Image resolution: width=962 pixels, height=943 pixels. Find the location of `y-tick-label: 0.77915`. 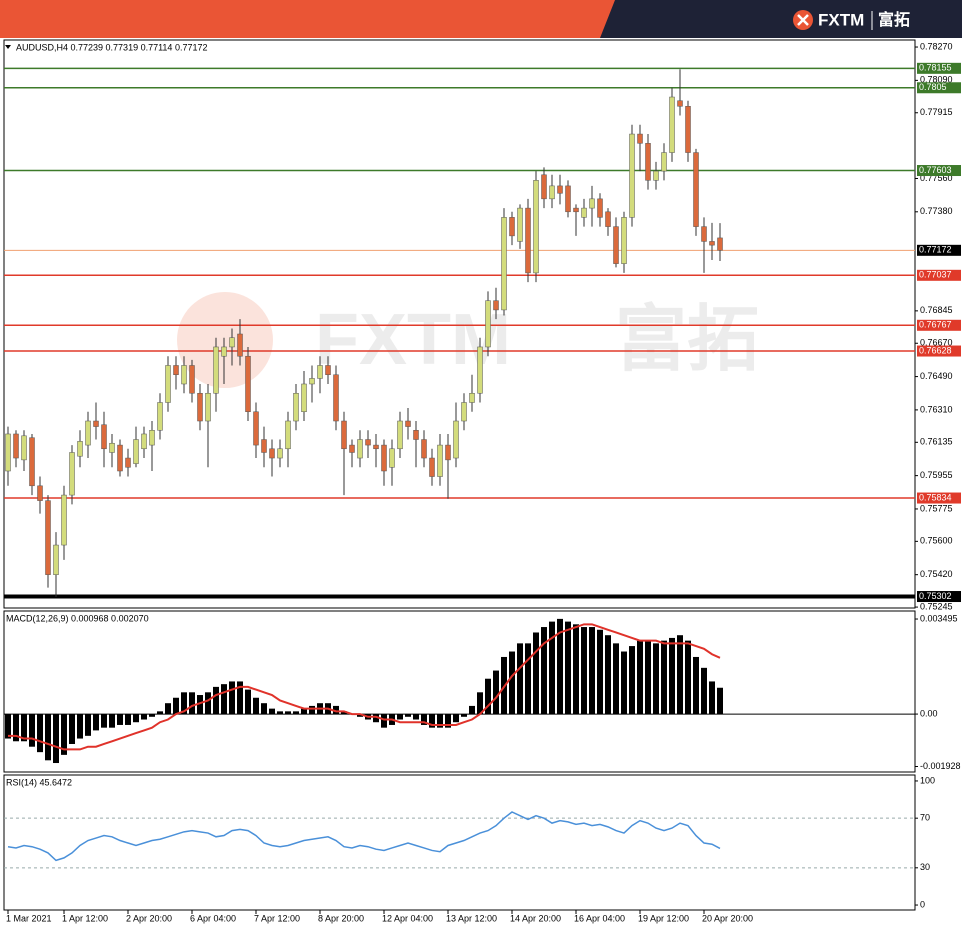

y-tick-label: 0.77915 is located at coordinates (936, 112).